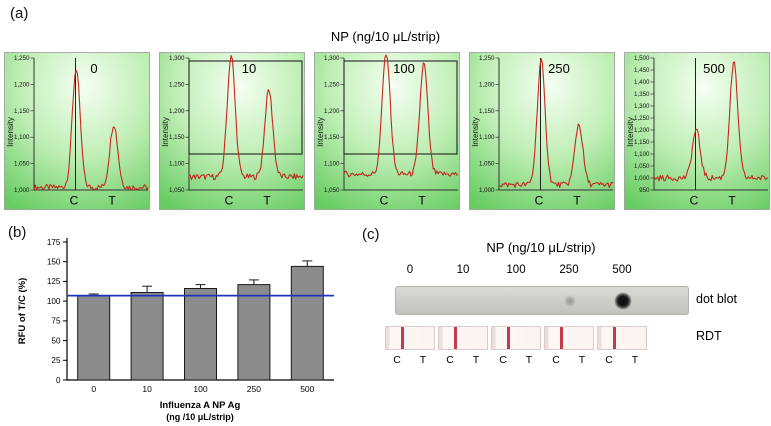  What do you see at coordinates (177, 58) in the screenshot?
I see `svg-text: 1,300` at bounding box center [177, 58].